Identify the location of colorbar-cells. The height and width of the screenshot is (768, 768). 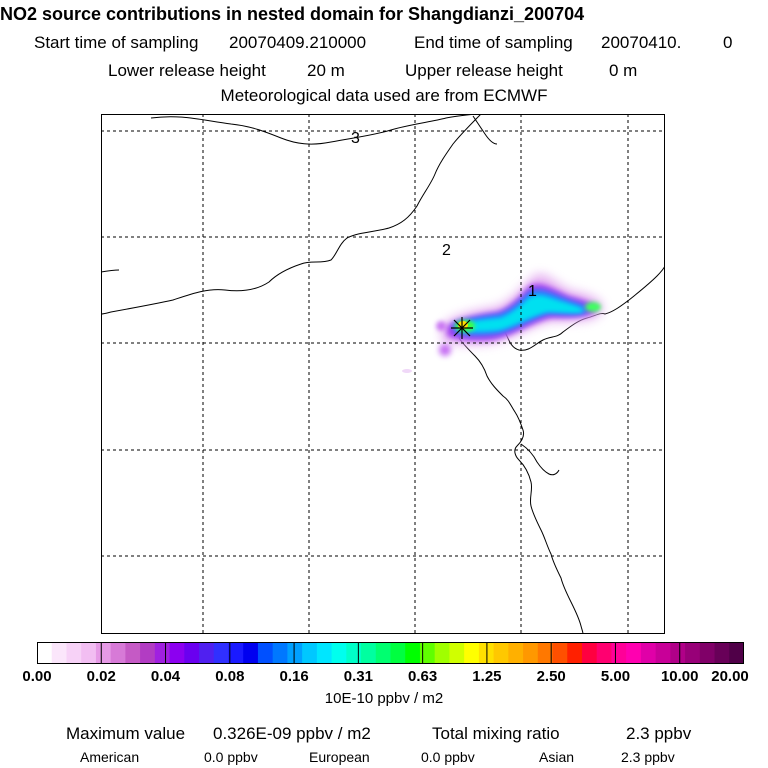
(390, 653).